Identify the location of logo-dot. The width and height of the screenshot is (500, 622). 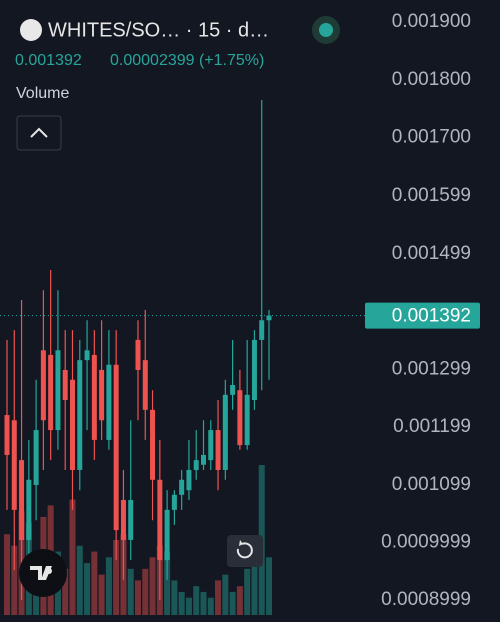
(49, 571).